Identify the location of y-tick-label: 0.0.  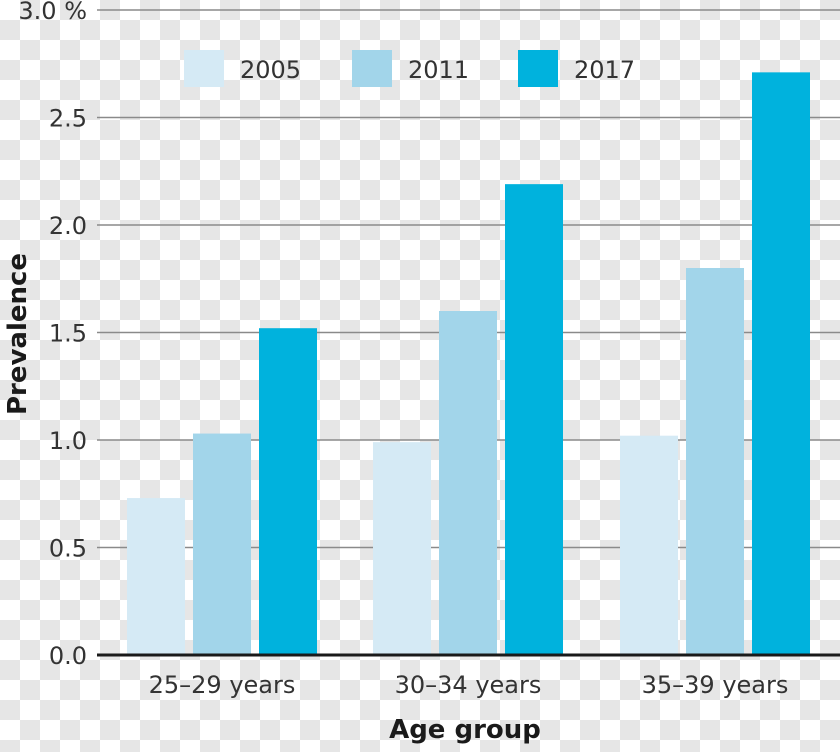
(68, 656).